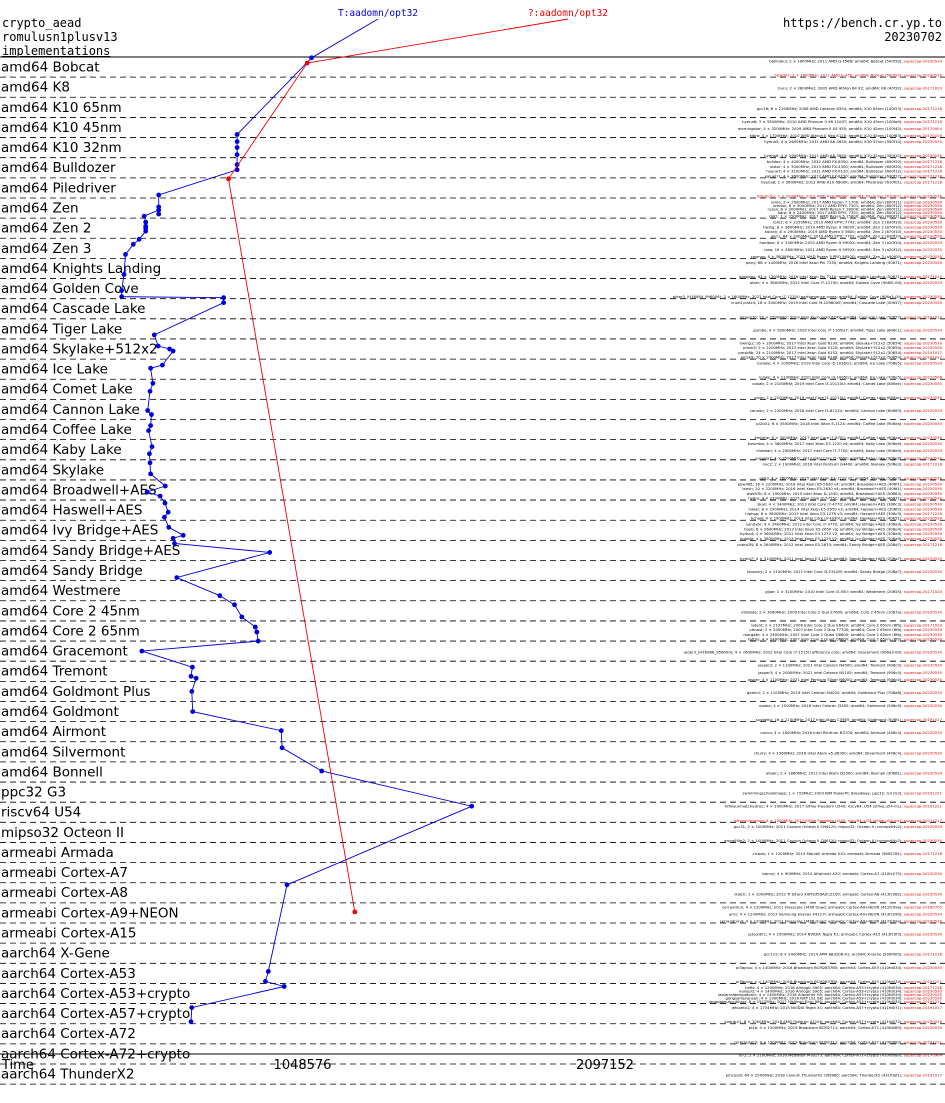  Describe the element at coordinates (923, 135) in the screenshot. I see `machine-version: supercop-20170105` at that location.